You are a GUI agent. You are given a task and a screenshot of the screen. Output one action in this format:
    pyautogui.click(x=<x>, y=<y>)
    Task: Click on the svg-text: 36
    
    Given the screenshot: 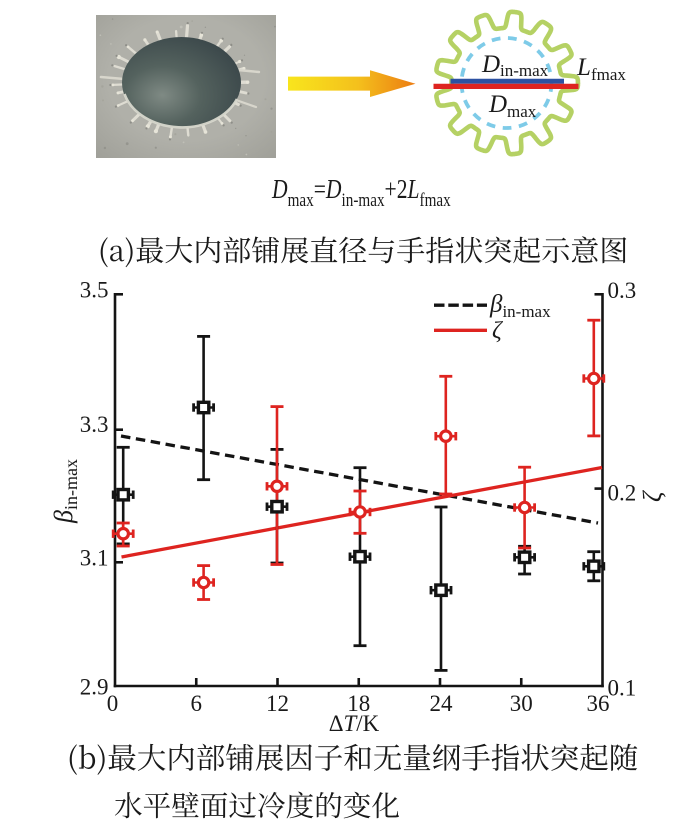 What is the action you would take?
    pyautogui.click(x=598, y=703)
    